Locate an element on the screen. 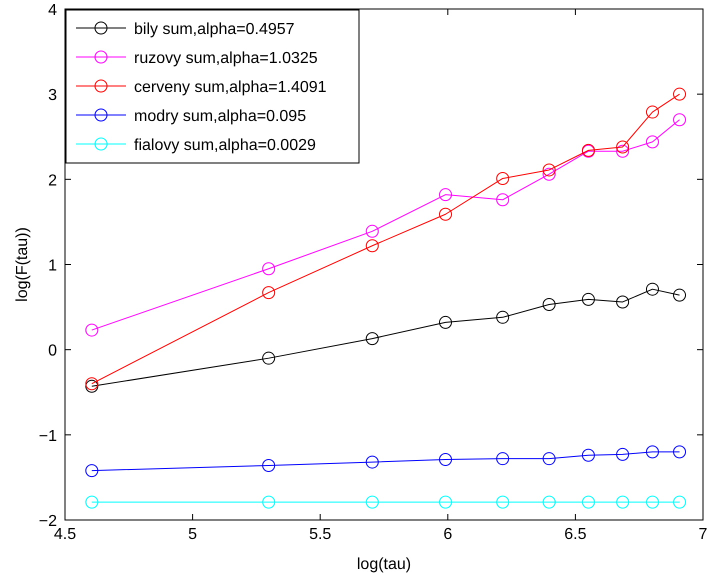 Image resolution: width=717 pixels, height=575 pixels. legend-label: modry sum,alpha=0.095 is located at coordinates (220, 116).